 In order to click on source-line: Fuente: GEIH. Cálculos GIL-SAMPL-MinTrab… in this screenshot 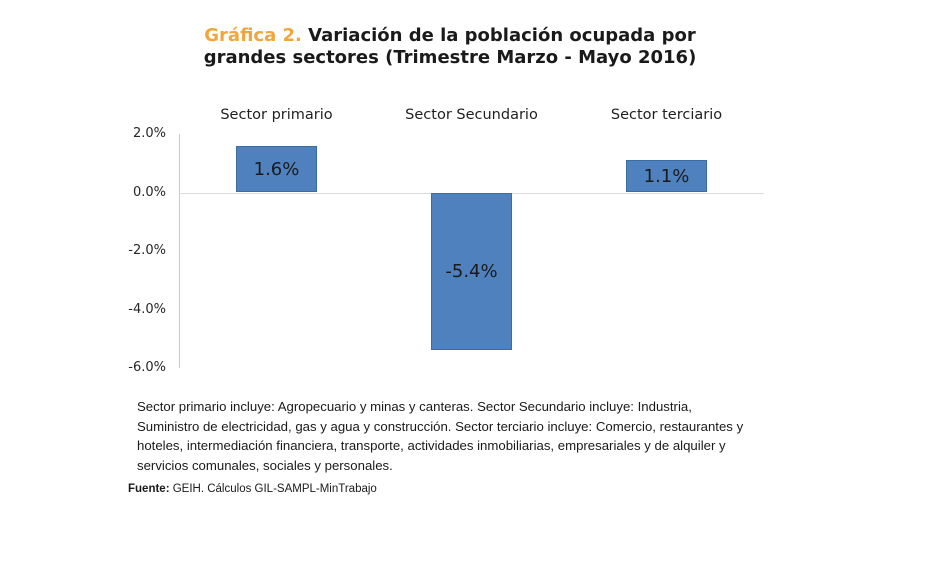, I will do `click(252, 489)`.